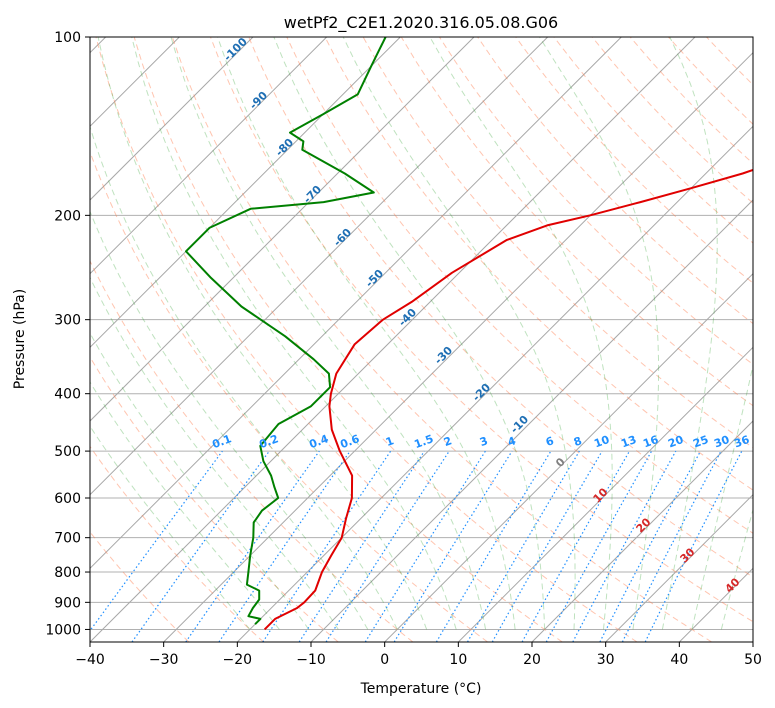 This screenshot has height=708, width=775. What do you see at coordinates (512, 441) in the screenshot?
I see `mixing-ratio-label: 4` at bounding box center [512, 441].